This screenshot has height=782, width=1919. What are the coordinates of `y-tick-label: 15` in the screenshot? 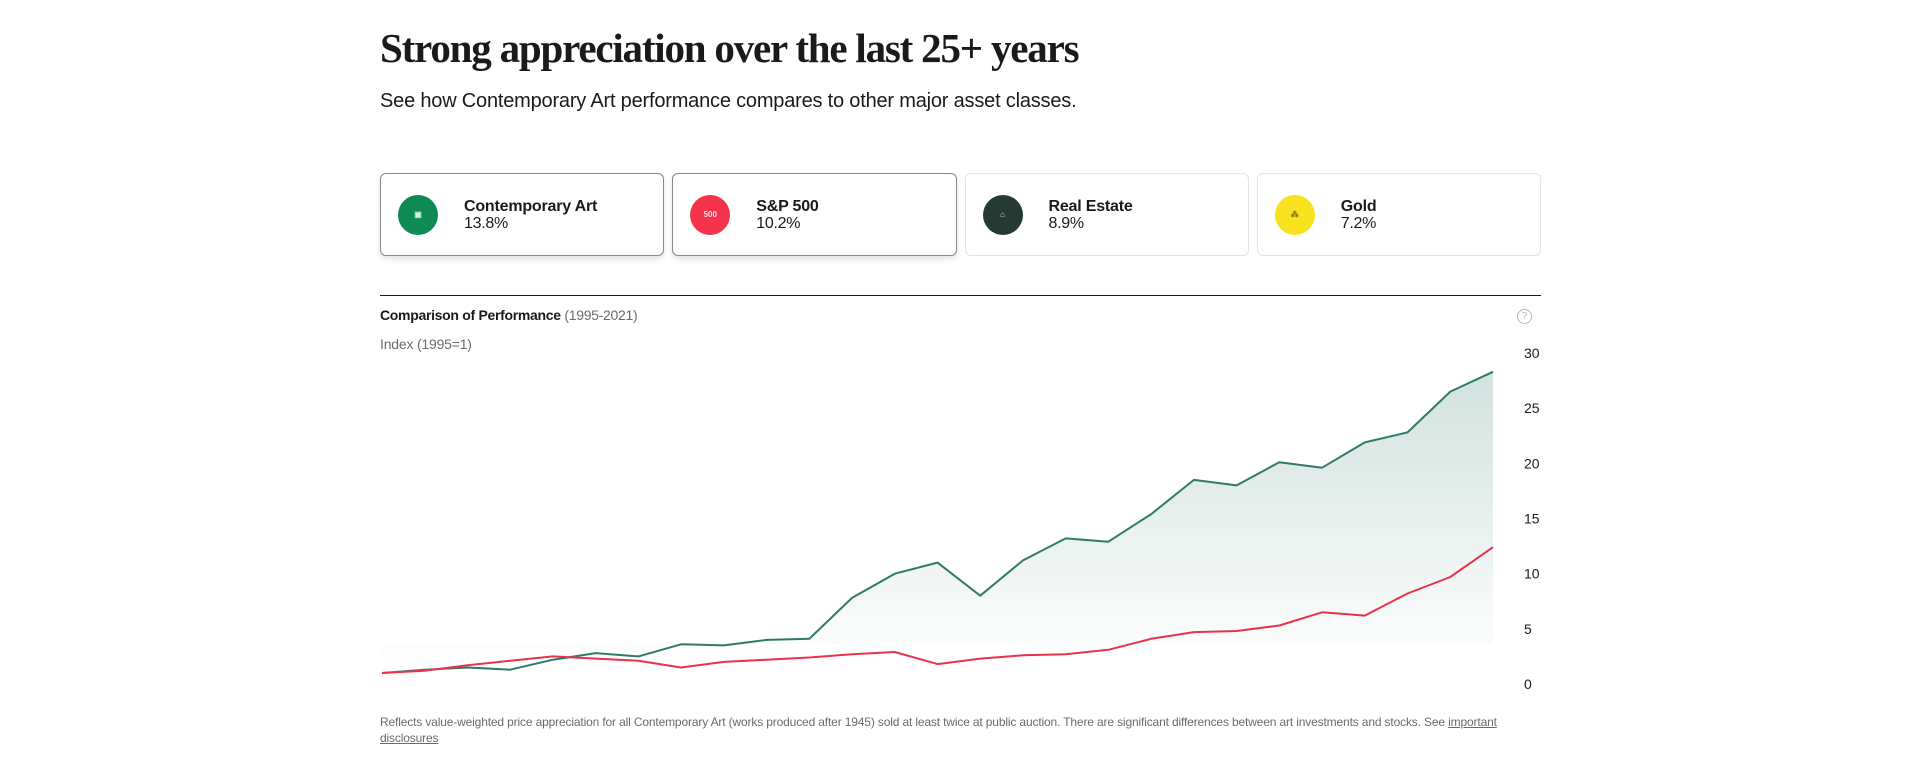 It's located at (1532, 519).